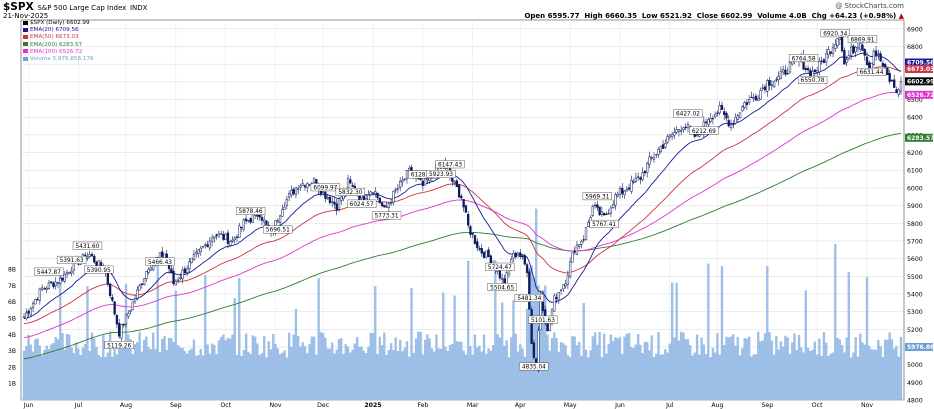  What do you see at coordinates (12, 302) in the screenshot?
I see `volume-tick-label: 6B` at bounding box center [12, 302].